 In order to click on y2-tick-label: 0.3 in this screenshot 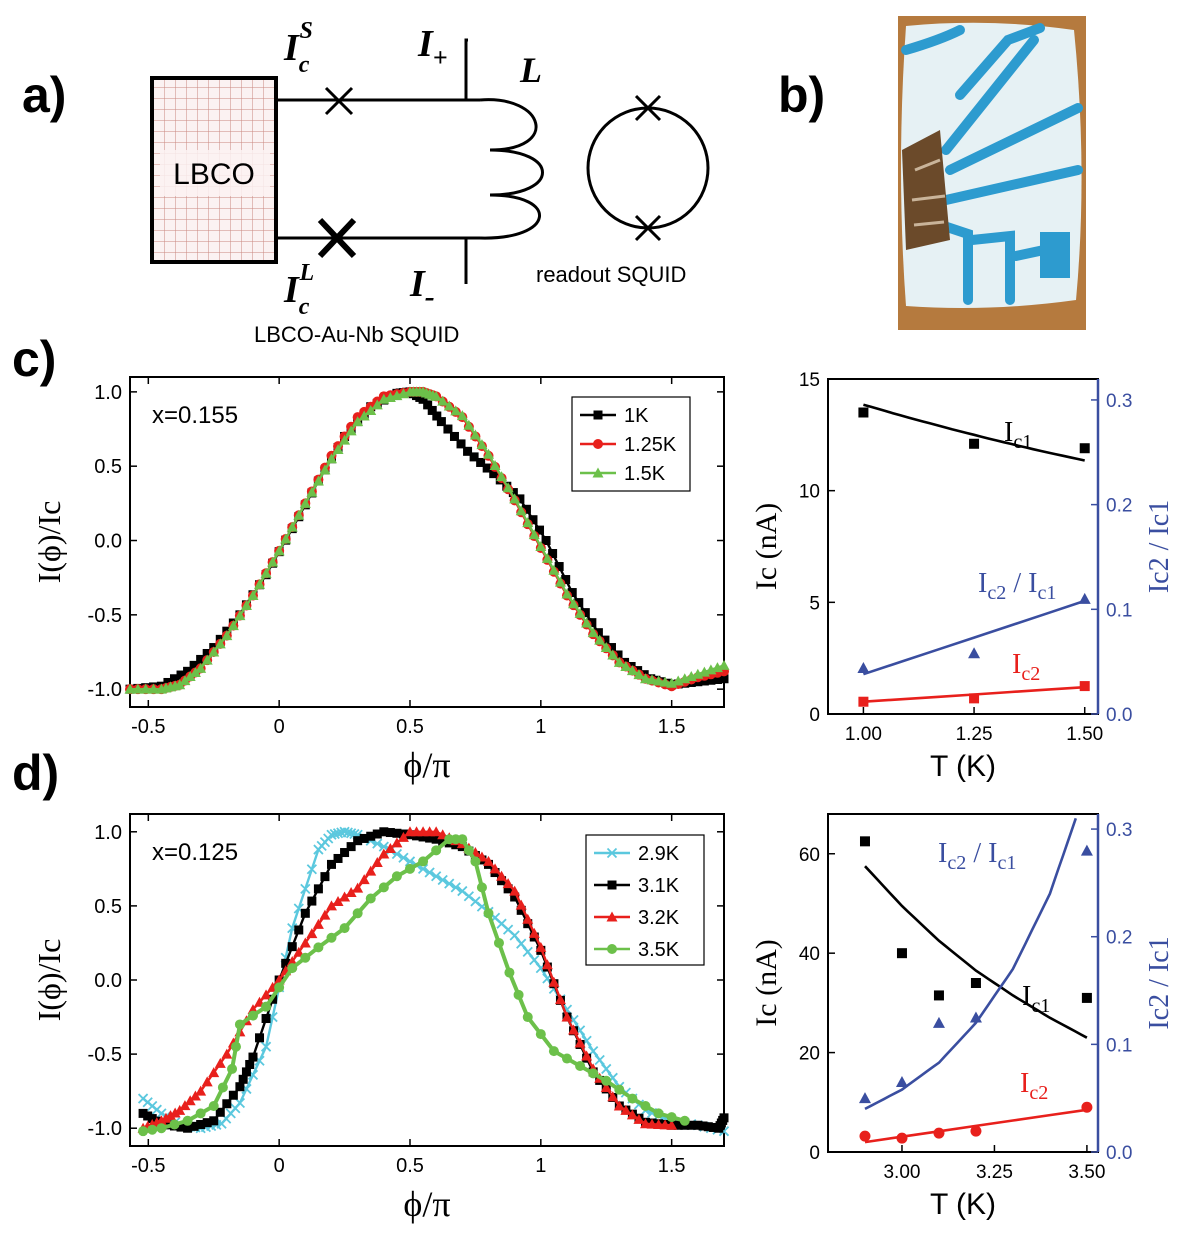, I will do `click(1119, 830)`.